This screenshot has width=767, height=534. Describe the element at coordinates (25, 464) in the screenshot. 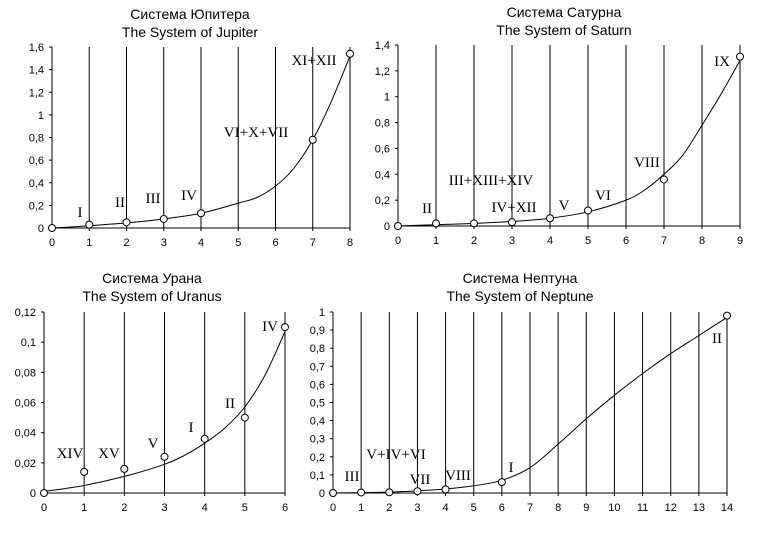

I see `y-tick-label: 0,02` at that location.